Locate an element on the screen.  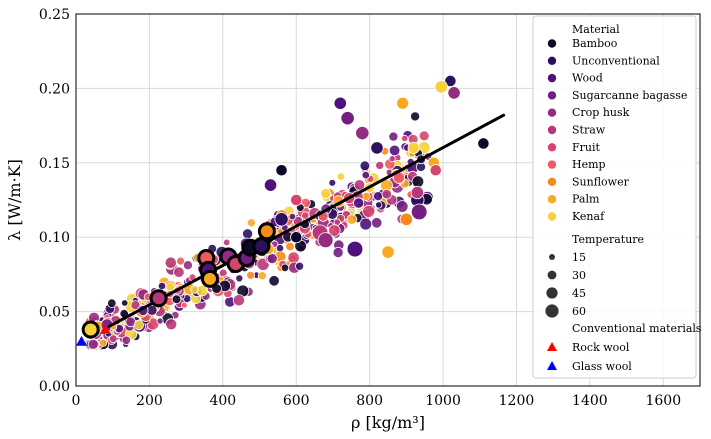
legend-temperature-label: 60 is located at coordinates (579, 311).